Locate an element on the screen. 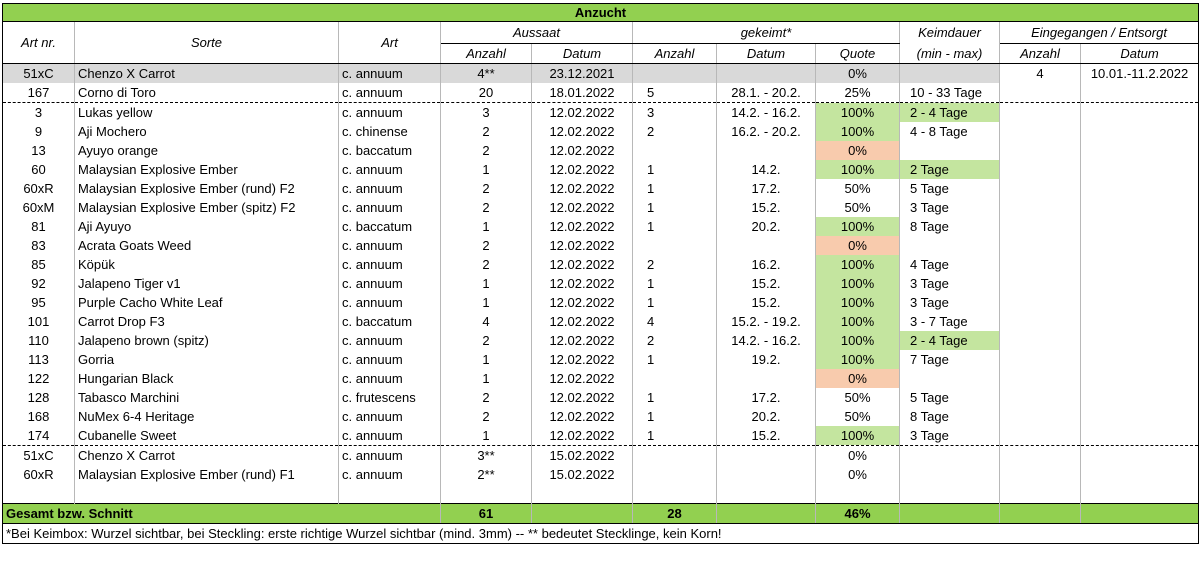  cell-art-nr: 168 is located at coordinates (38, 416).